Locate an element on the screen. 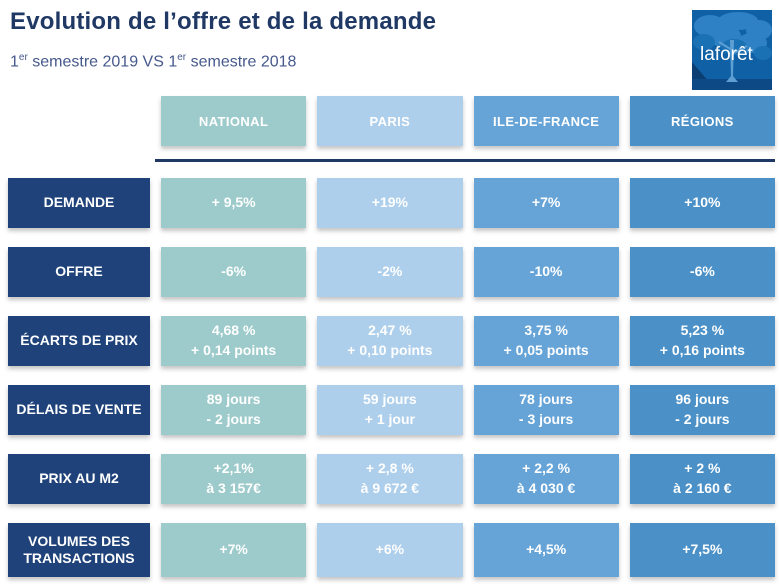 The height and width of the screenshot is (584, 779). row-label-ecarts-de-prix: ÉCARTS DE PRIX is located at coordinates (79, 341).